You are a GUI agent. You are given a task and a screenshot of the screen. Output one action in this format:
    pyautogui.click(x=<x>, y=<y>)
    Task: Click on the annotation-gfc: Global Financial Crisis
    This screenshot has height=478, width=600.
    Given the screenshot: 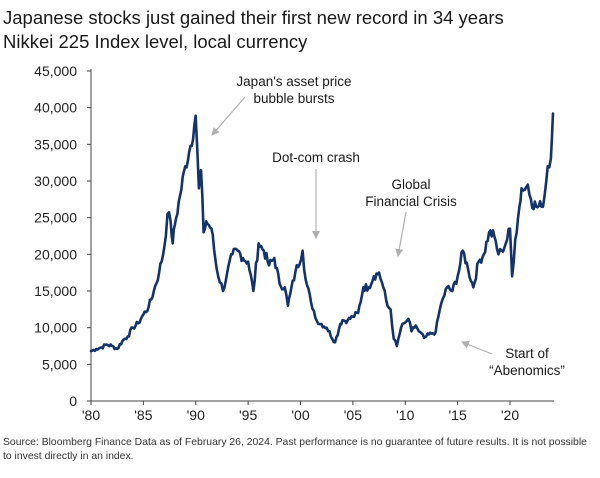 What is the action you would take?
    pyautogui.click(x=411, y=217)
    